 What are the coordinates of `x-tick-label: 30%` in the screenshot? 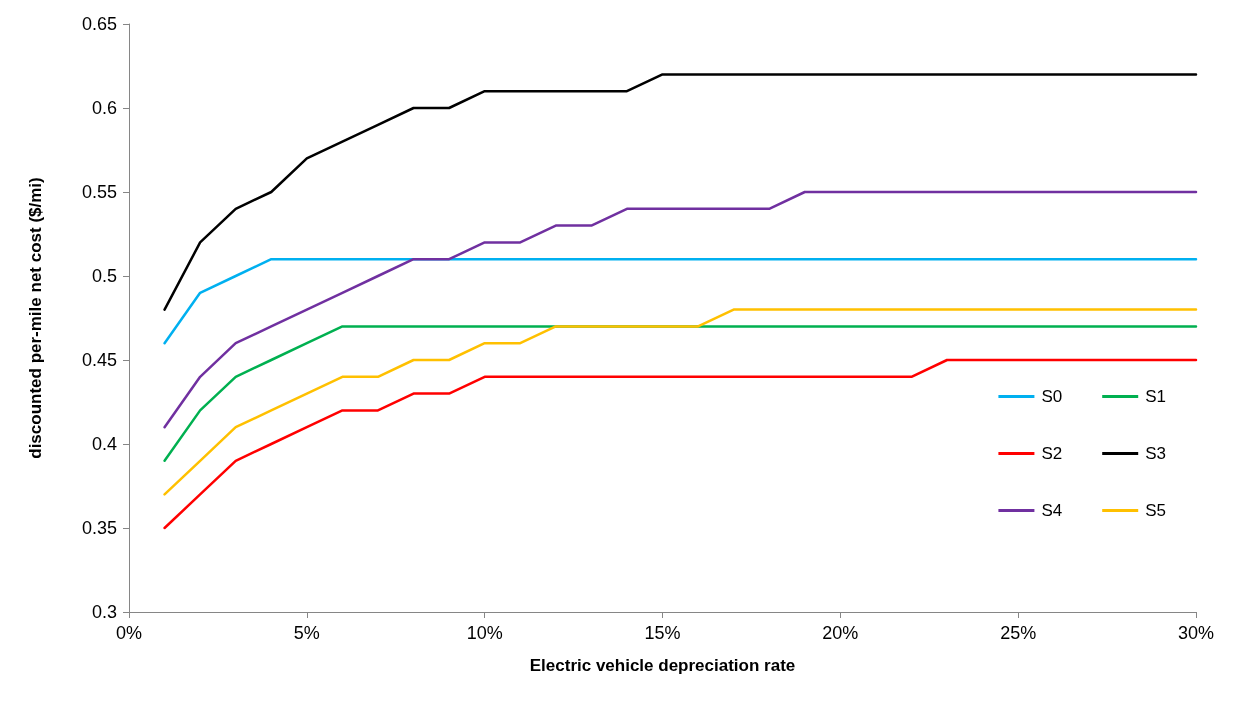 It's located at (1196, 633).